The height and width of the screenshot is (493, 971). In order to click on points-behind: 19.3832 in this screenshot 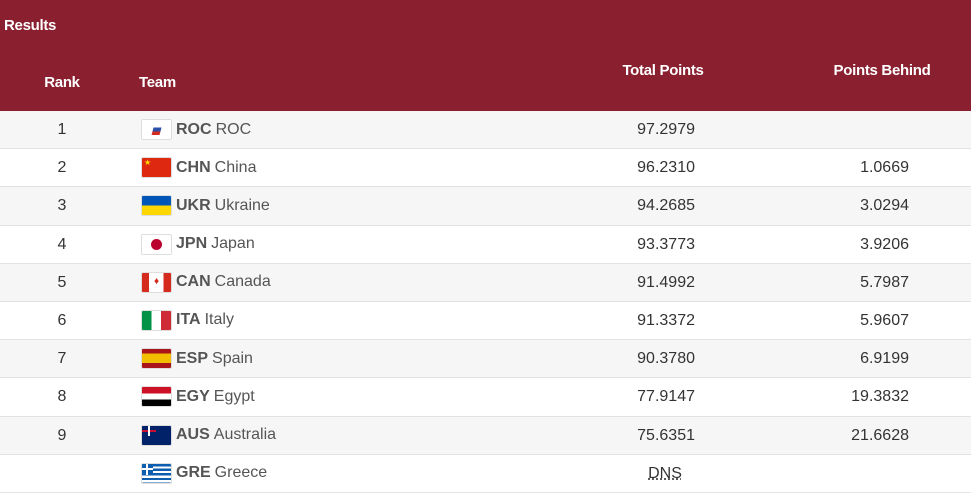, I will do `click(880, 397)`.